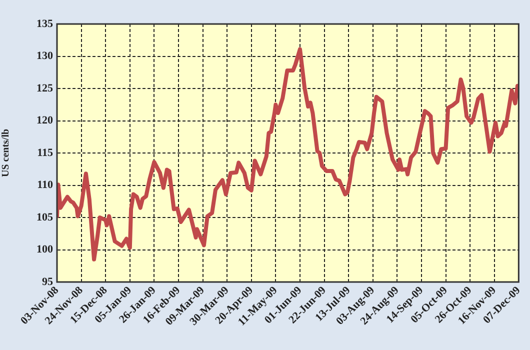 This screenshot has width=530, height=350. What do you see at coordinates (45, 120) in the screenshot?
I see `y-tick-label: 120` at bounding box center [45, 120].